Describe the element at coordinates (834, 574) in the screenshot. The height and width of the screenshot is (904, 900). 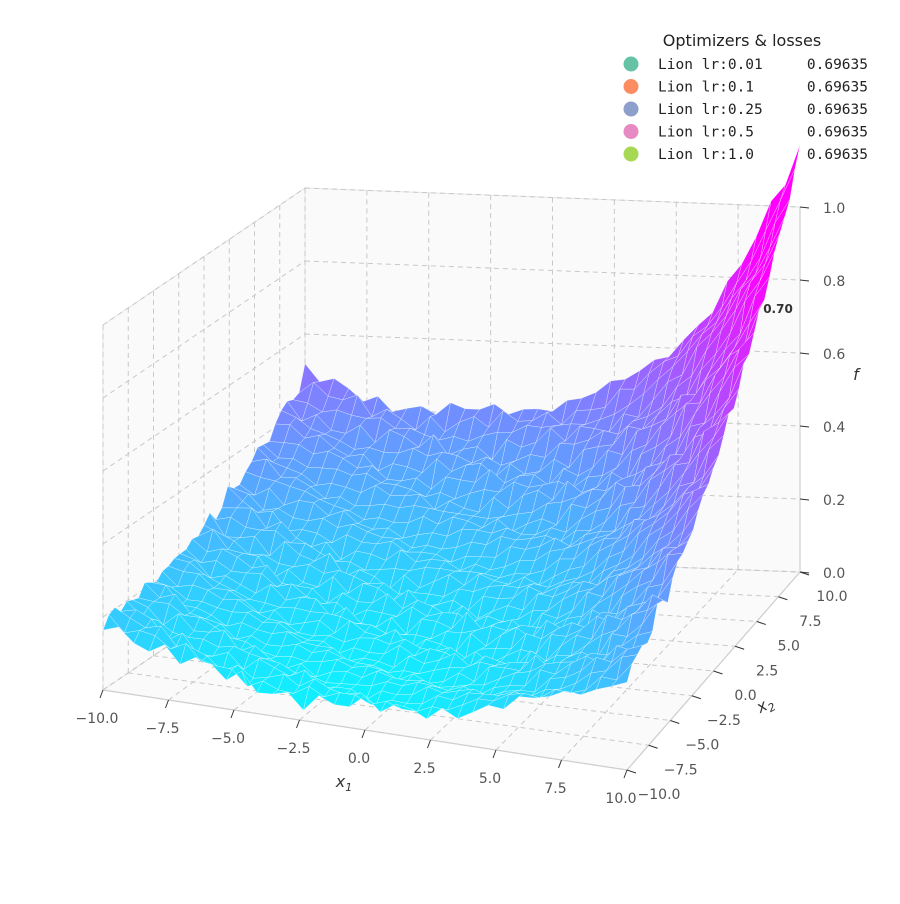
I see `z-tick-label: 0.0` at that location.